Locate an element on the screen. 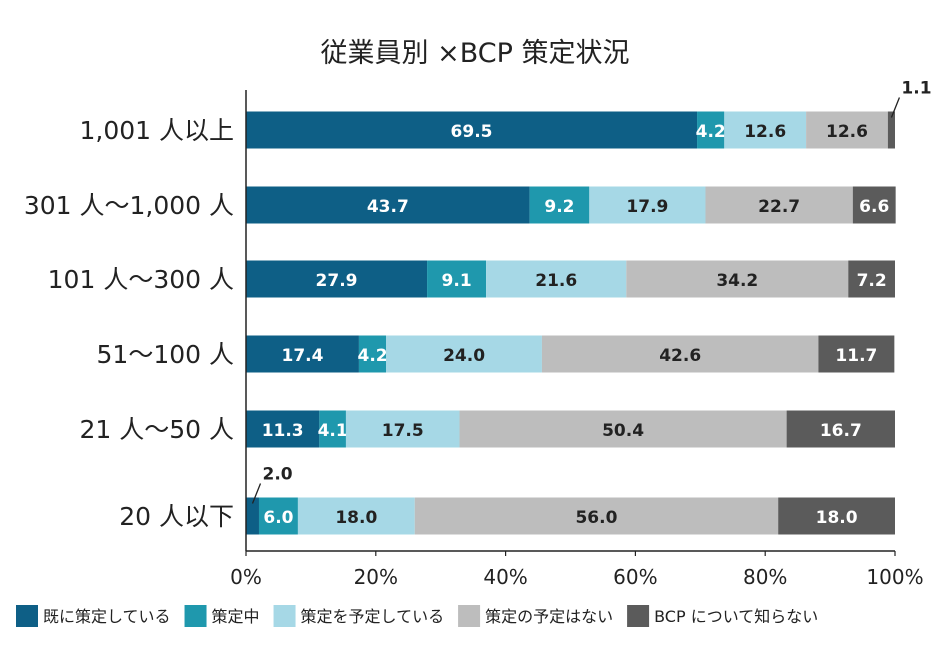  legend-item: 策定を予定している is located at coordinates (359, 616).